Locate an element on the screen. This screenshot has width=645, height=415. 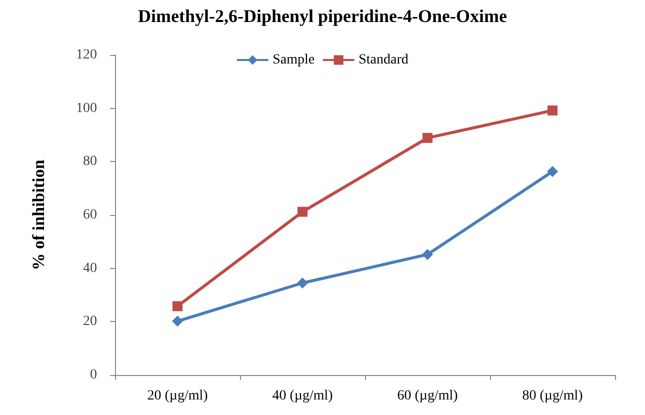
x-tick-label: 20 (µg/ml) is located at coordinates (177, 396).